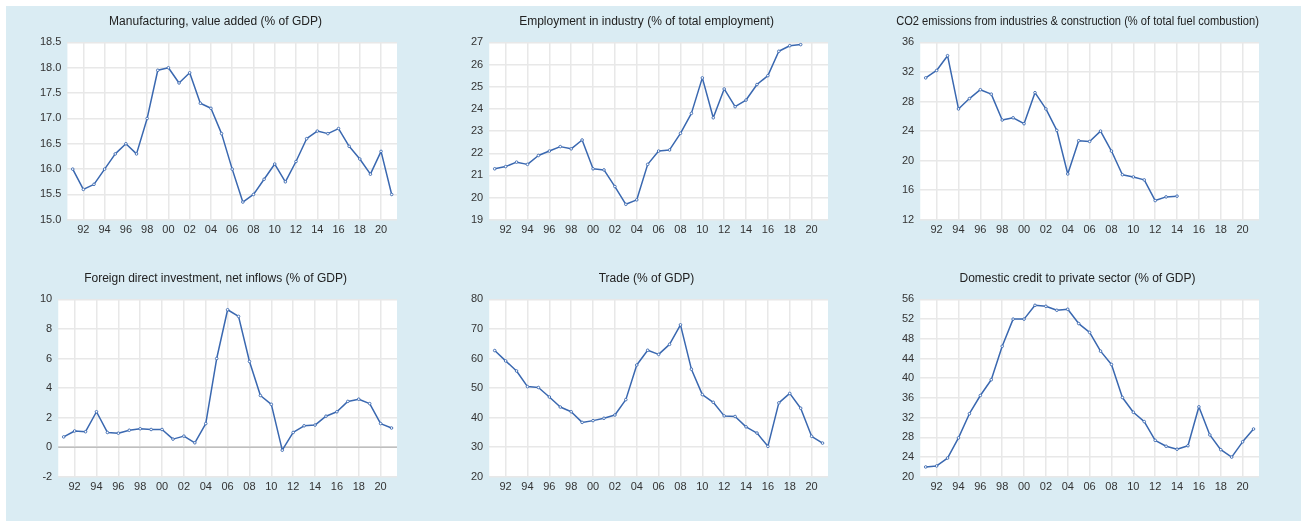 This screenshot has width=1307, height=527. What do you see at coordinates (477, 63) in the screenshot?
I see `y-tick-label: 26` at bounding box center [477, 63].